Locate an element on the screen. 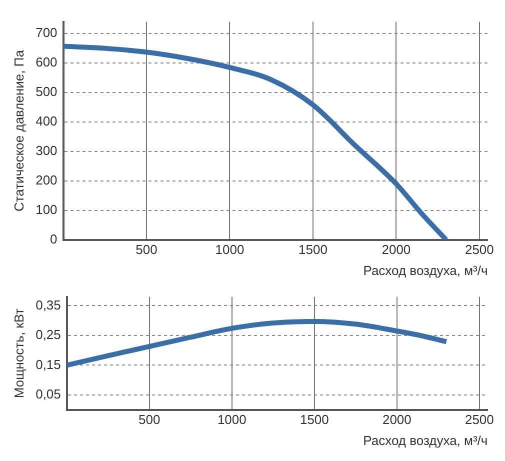  y-tick-label: 300 is located at coordinates (47, 150).